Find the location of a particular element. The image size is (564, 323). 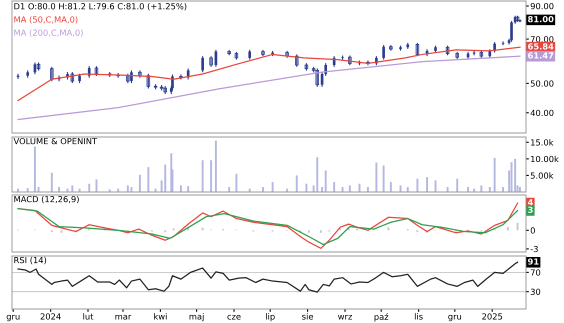

y-tick-label: 70 is located at coordinates (535, 272).